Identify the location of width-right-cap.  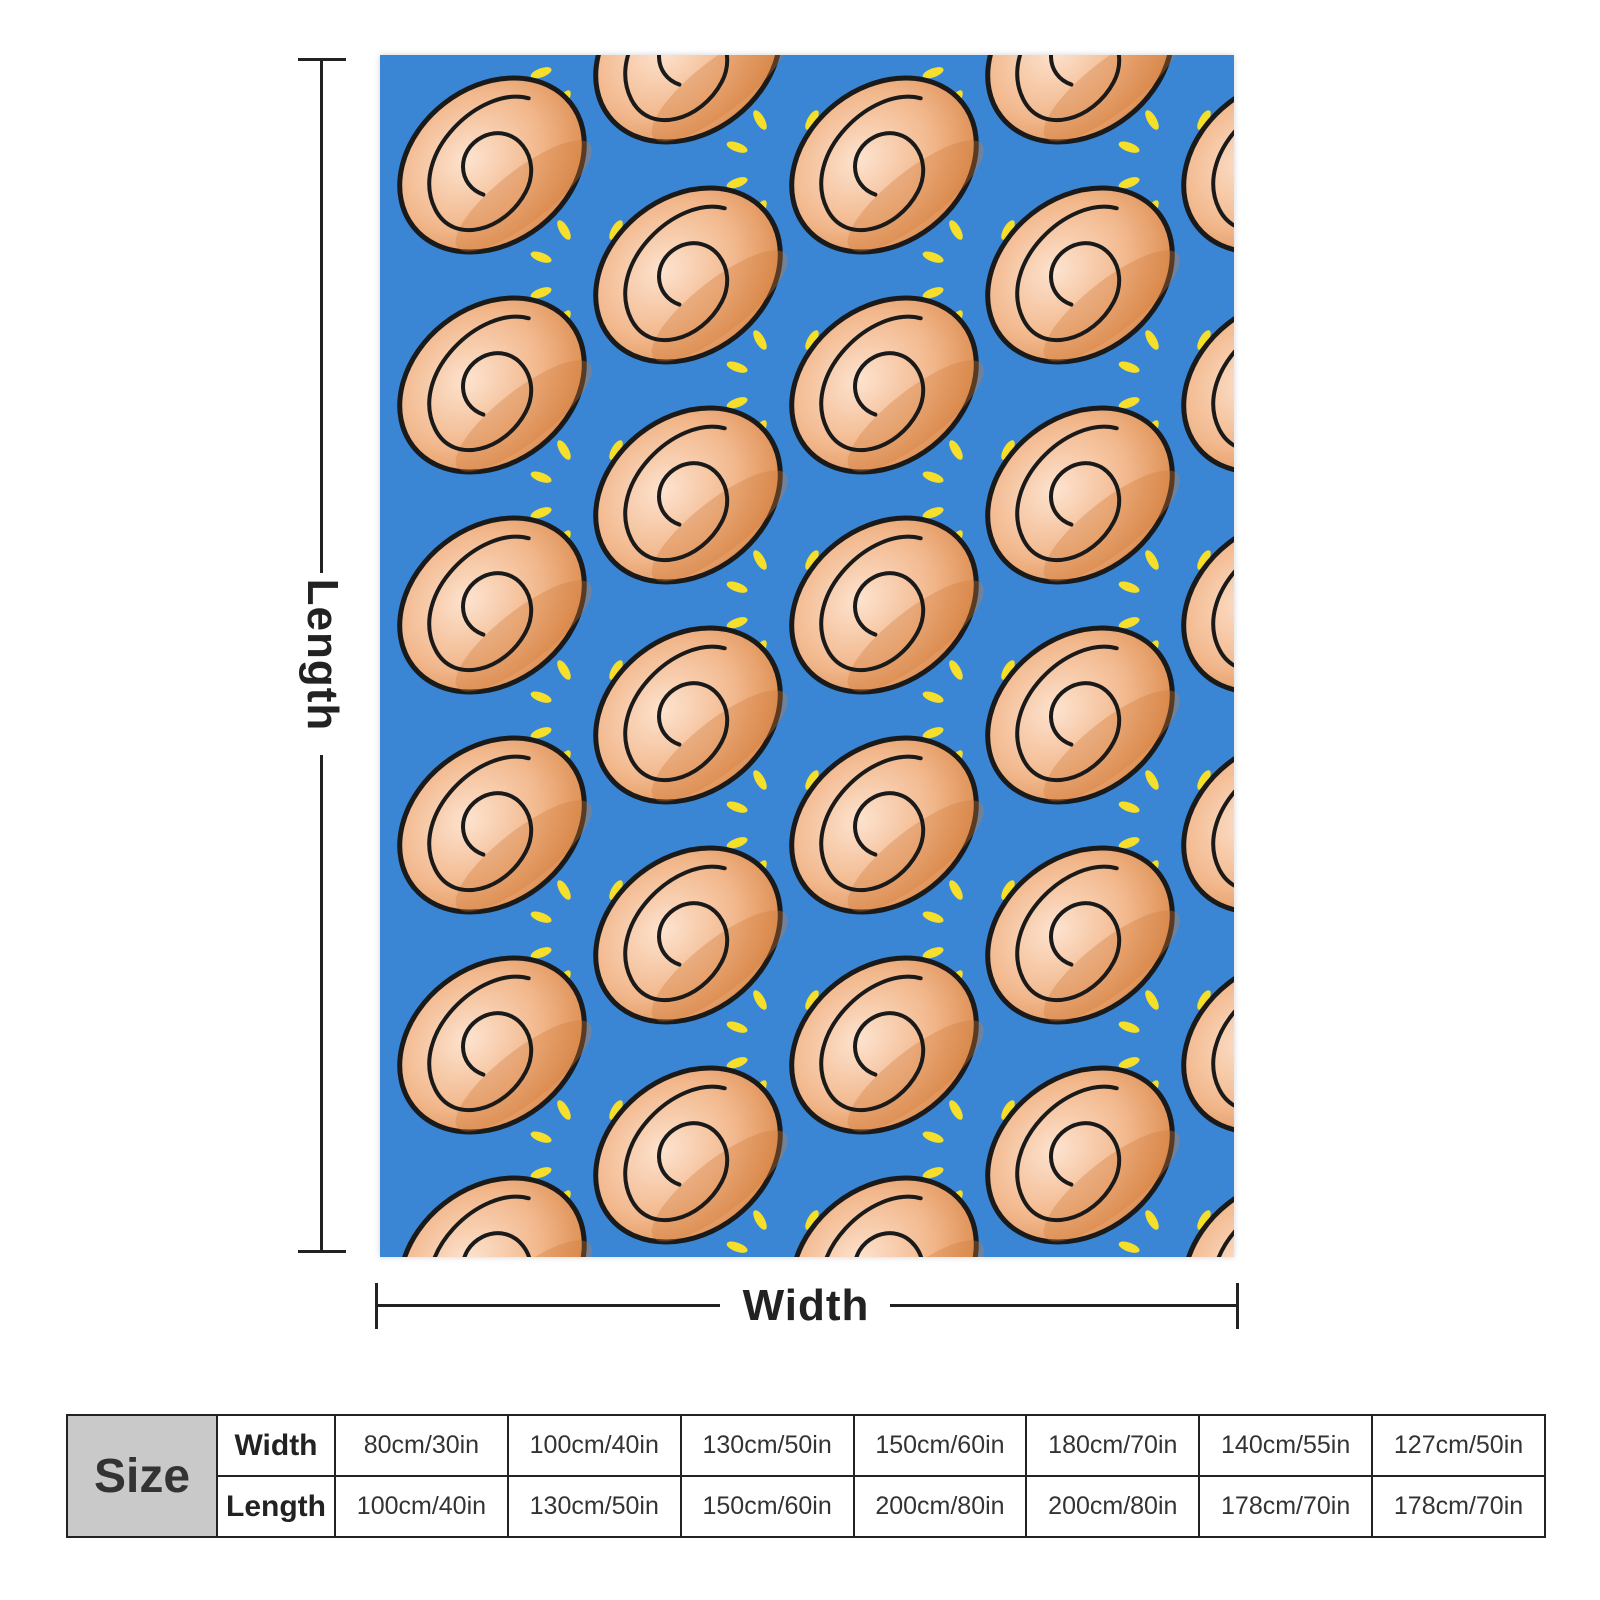
(1237, 1306).